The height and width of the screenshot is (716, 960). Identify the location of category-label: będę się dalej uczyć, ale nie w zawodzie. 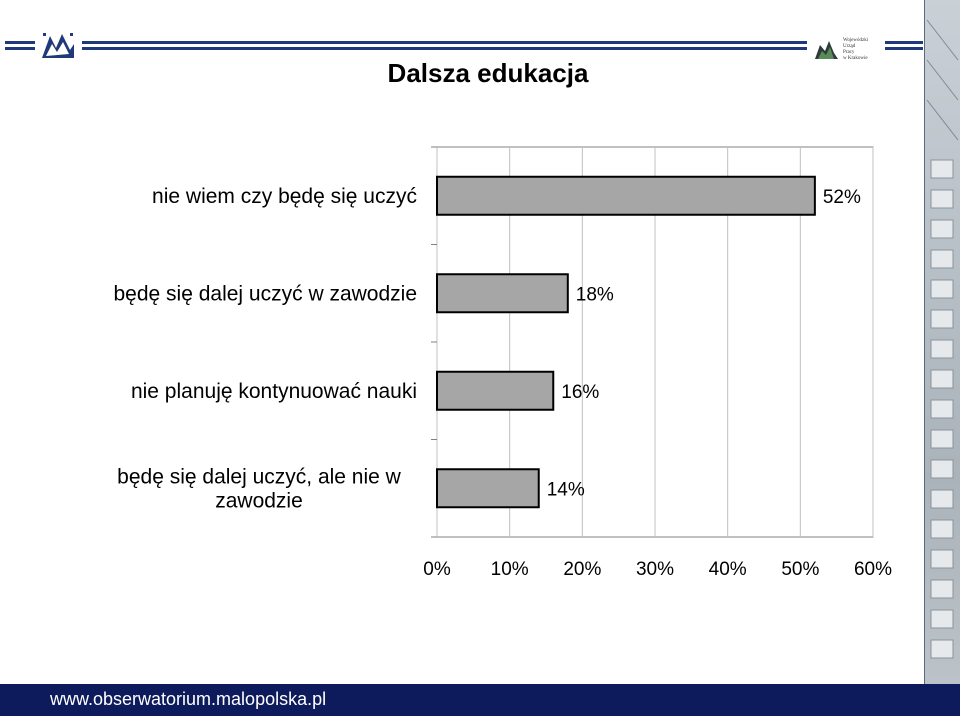
(259, 488).